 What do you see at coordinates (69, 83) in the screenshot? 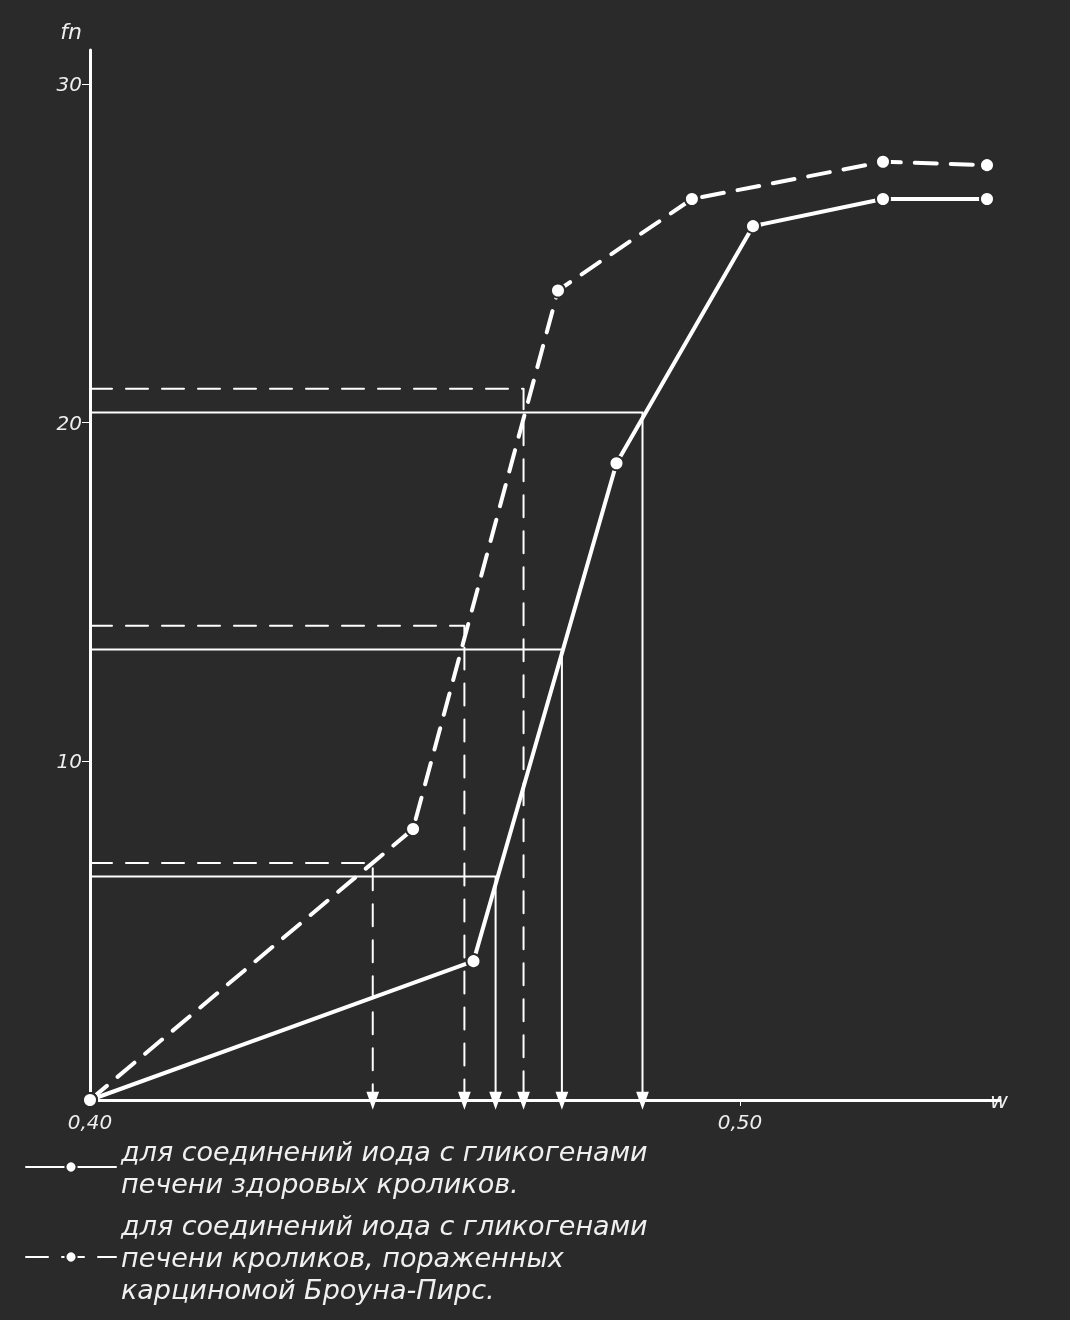
I see `y-tick-label: 30` at bounding box center [69, 83].